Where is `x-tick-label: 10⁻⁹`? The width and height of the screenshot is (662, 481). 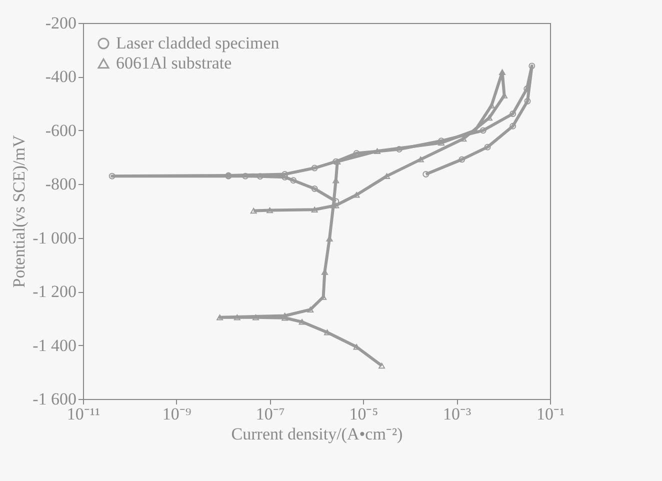
x-tick-label: 10⁻⁹ is located at coordinates (177, 414).